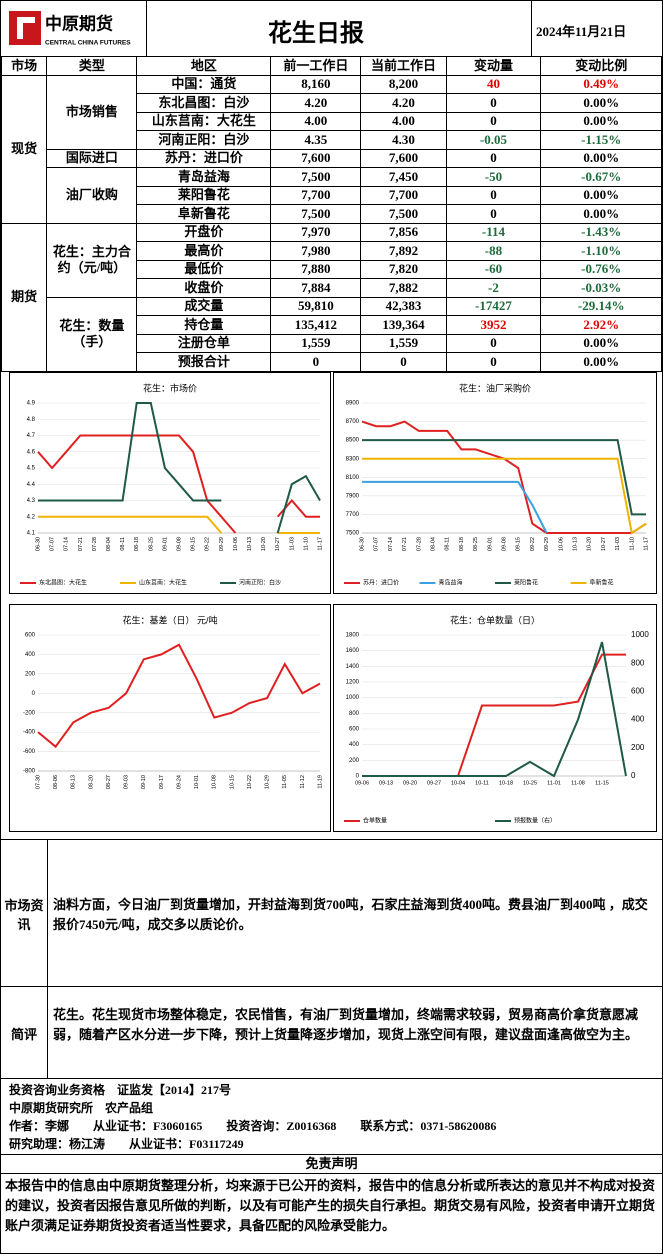 Image resolution: width=663 pixels, height=1254 pixels. Describe the element at coordinates (222, 544) in the screenshot. I see `x-tick-label: 09-29` at that location.